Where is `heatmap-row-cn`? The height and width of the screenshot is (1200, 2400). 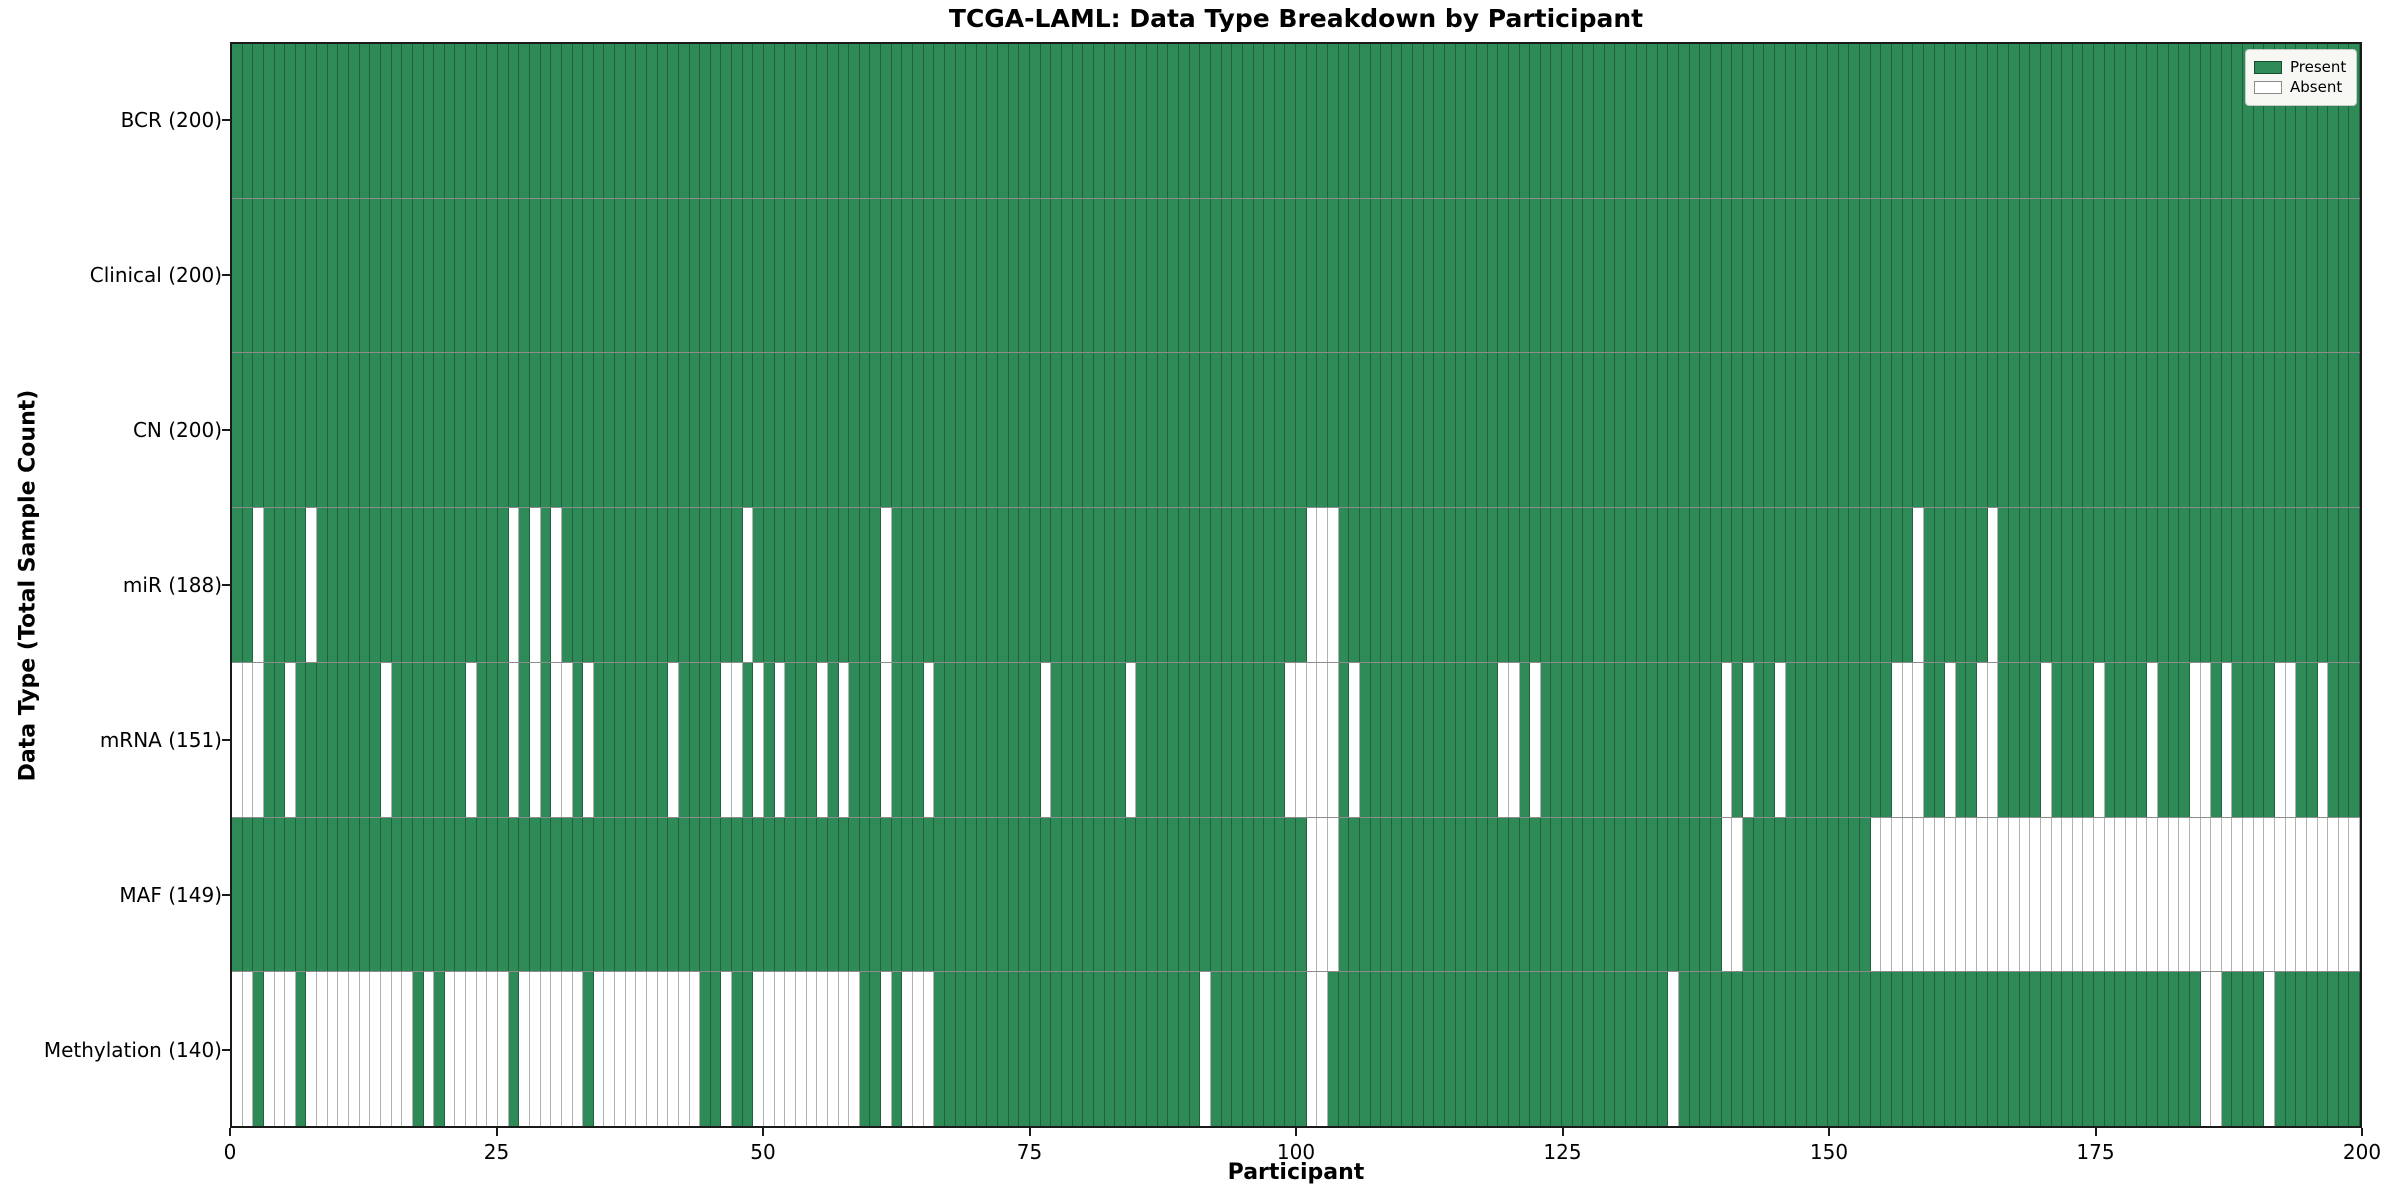 heatmap-row-cn is located at coordinates (1296, 431).